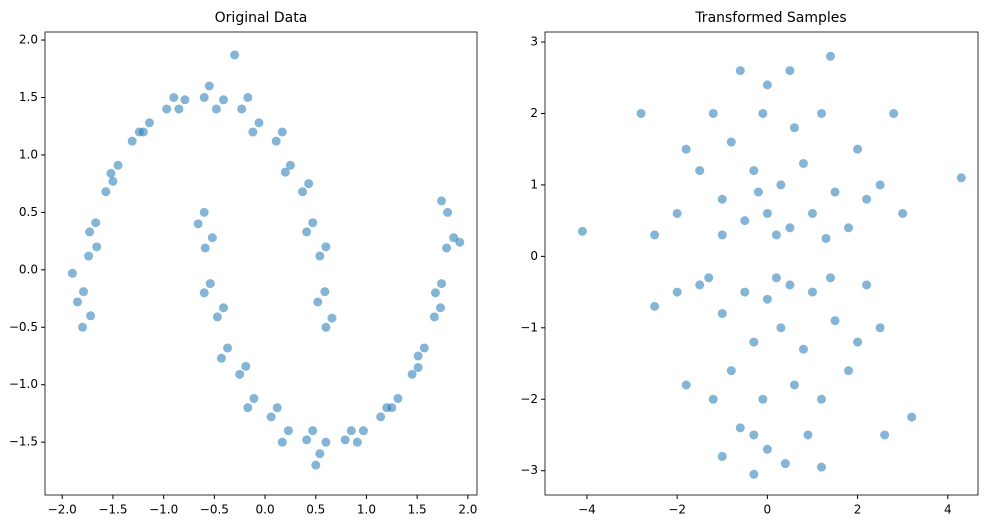 Image resolution: width=993 pixels, height=528 pixels. What do you see at coordinates (62, 510) in the screenshot?
I see `x-tick-label: −2.0` at bounding box center [62, 510].